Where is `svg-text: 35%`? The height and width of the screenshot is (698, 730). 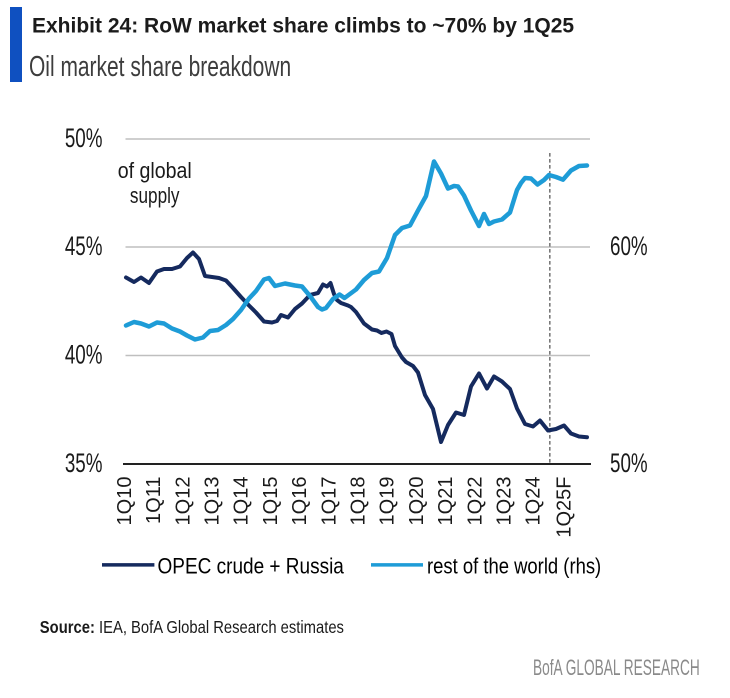
svg-text: 35% is located at coordinates (84, 463).